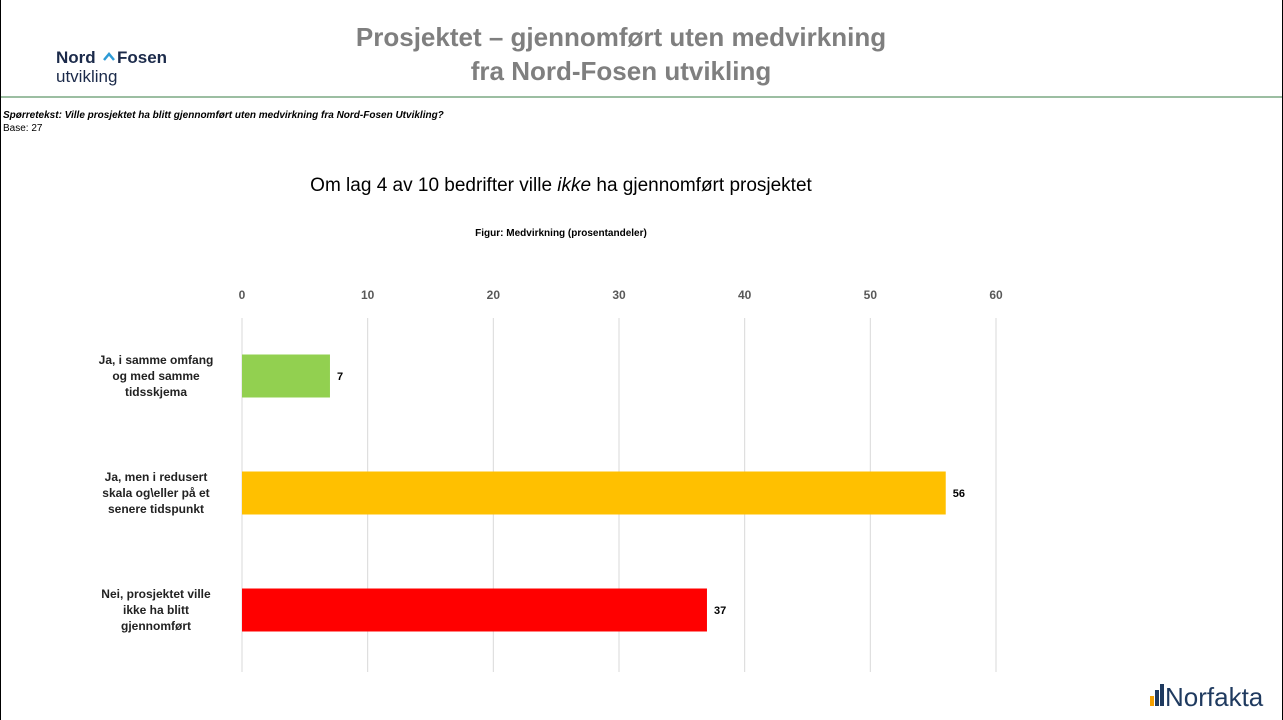 This screenshot has width=1283, height=720. I want to click on slide-title: fra Nord-Fosen utvikling, so click(621, 71).